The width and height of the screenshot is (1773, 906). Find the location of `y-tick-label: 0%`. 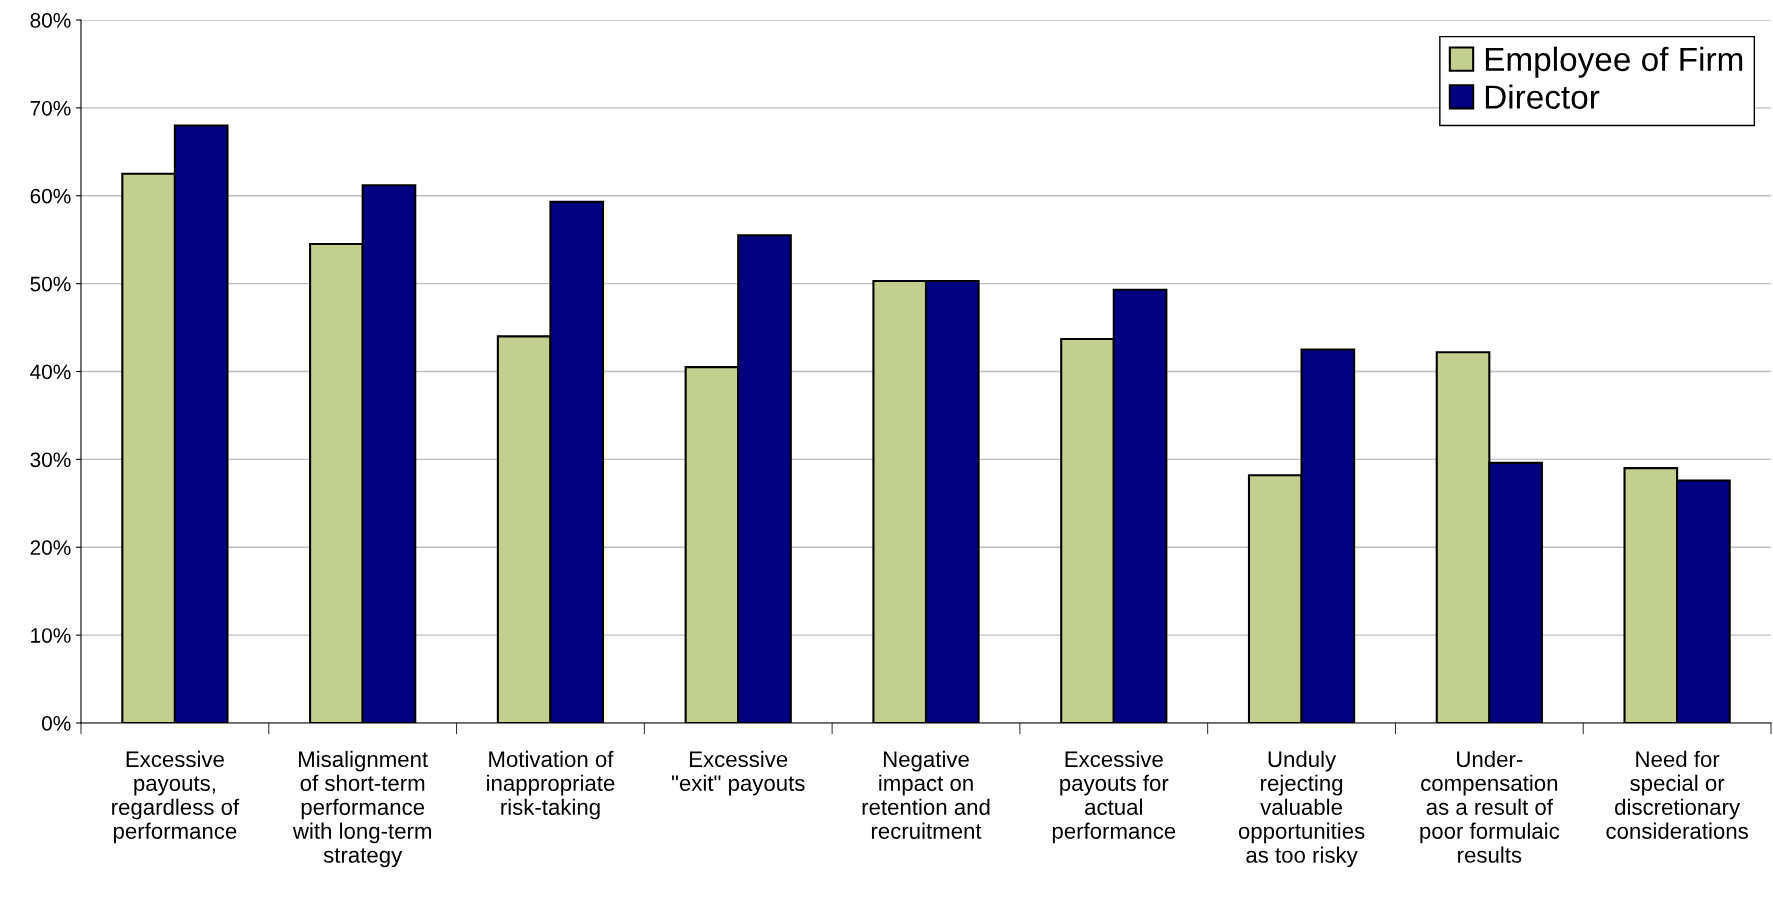

y-tick-label: 0% is located at coordinates (56, 723).